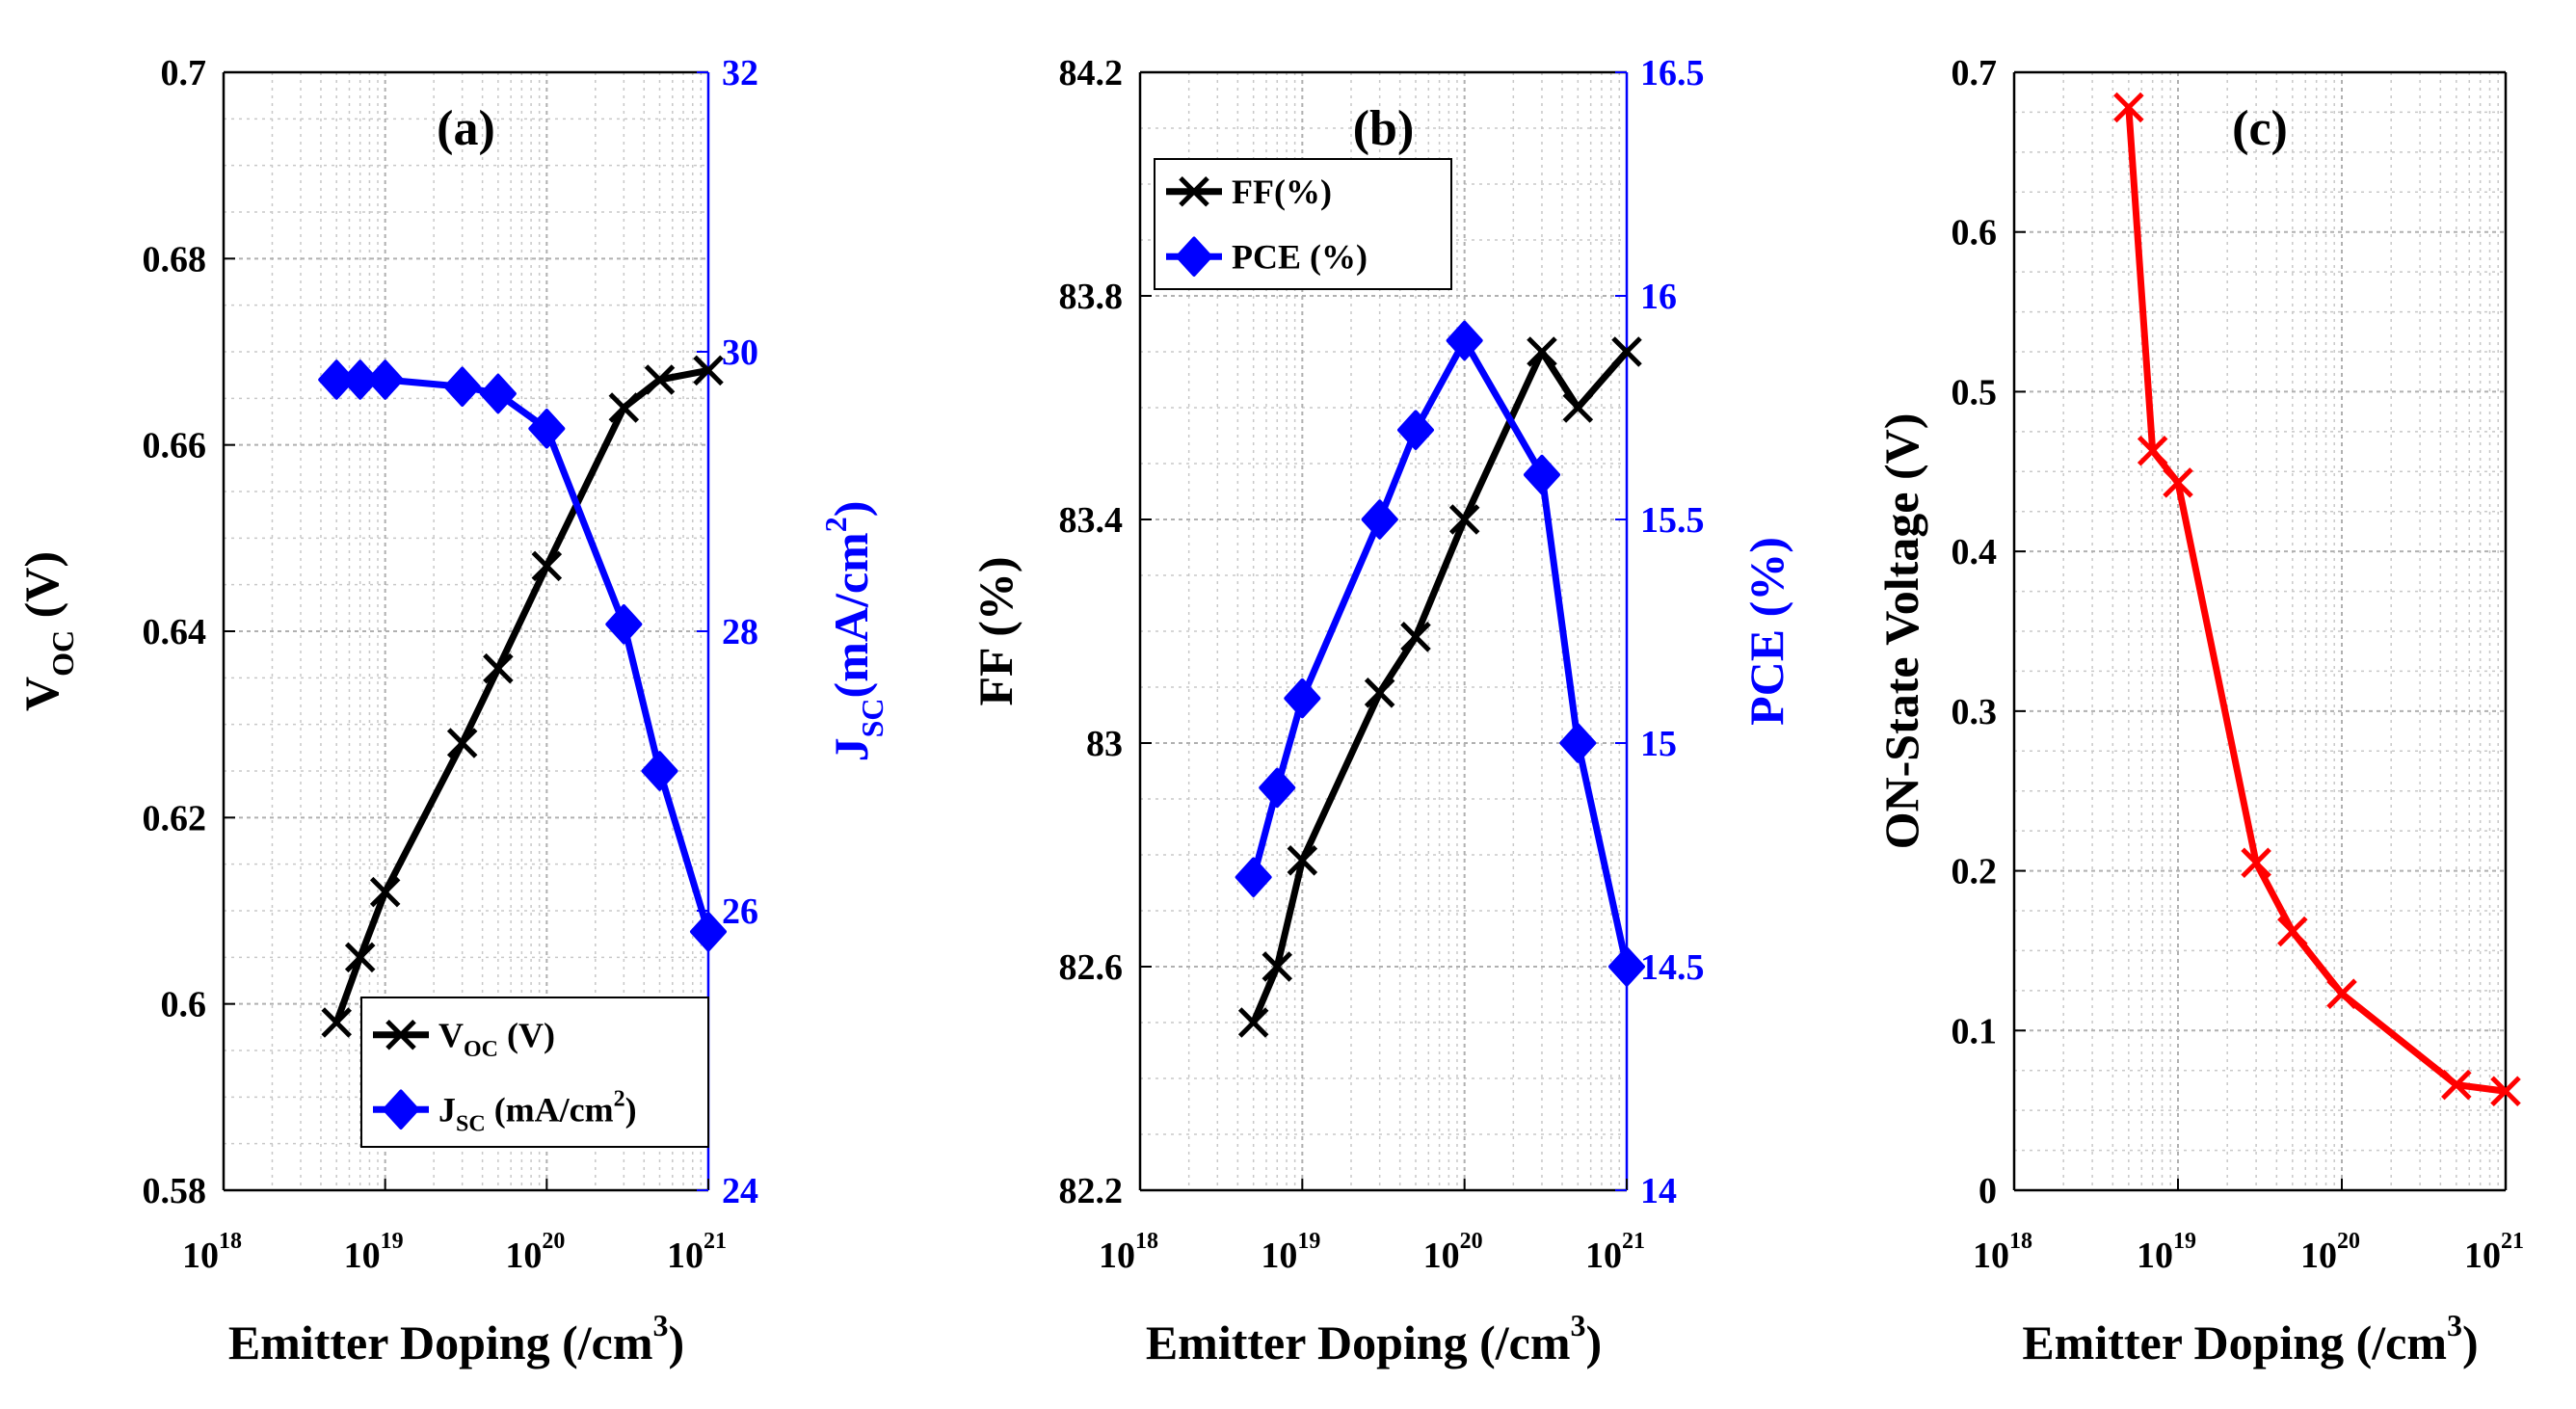 Image resolution: width=2576 pixels, height=1409 pixels. Describe the element at coordinates (1091, 297) in the screenshot. I see `y-tick-label-left: 83.8` at that location.